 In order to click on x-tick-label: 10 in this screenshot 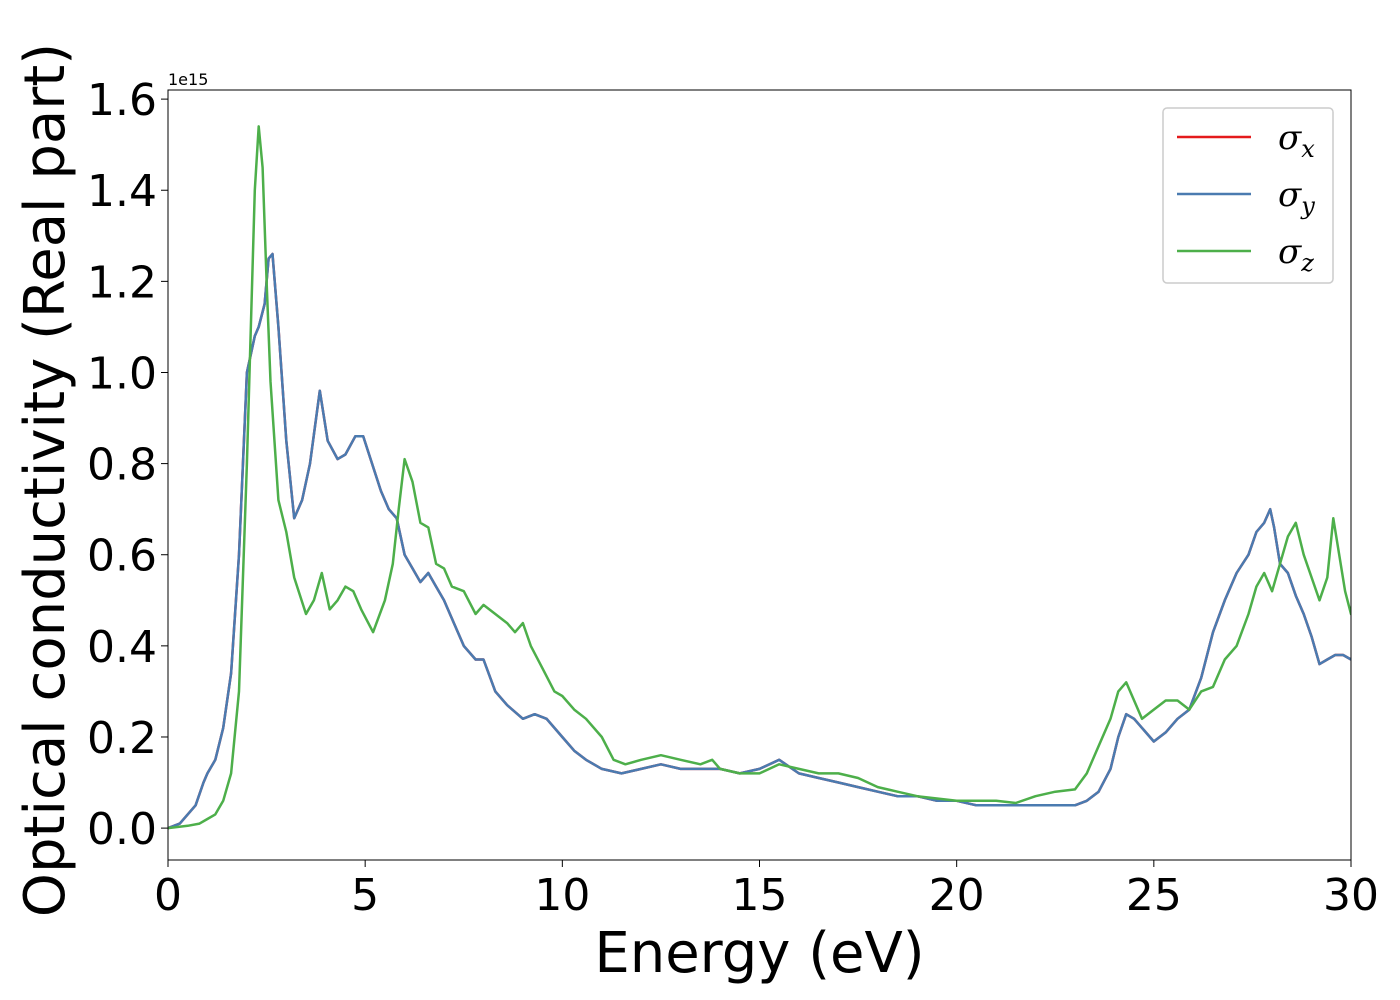, I will do `click(562, 895)`.